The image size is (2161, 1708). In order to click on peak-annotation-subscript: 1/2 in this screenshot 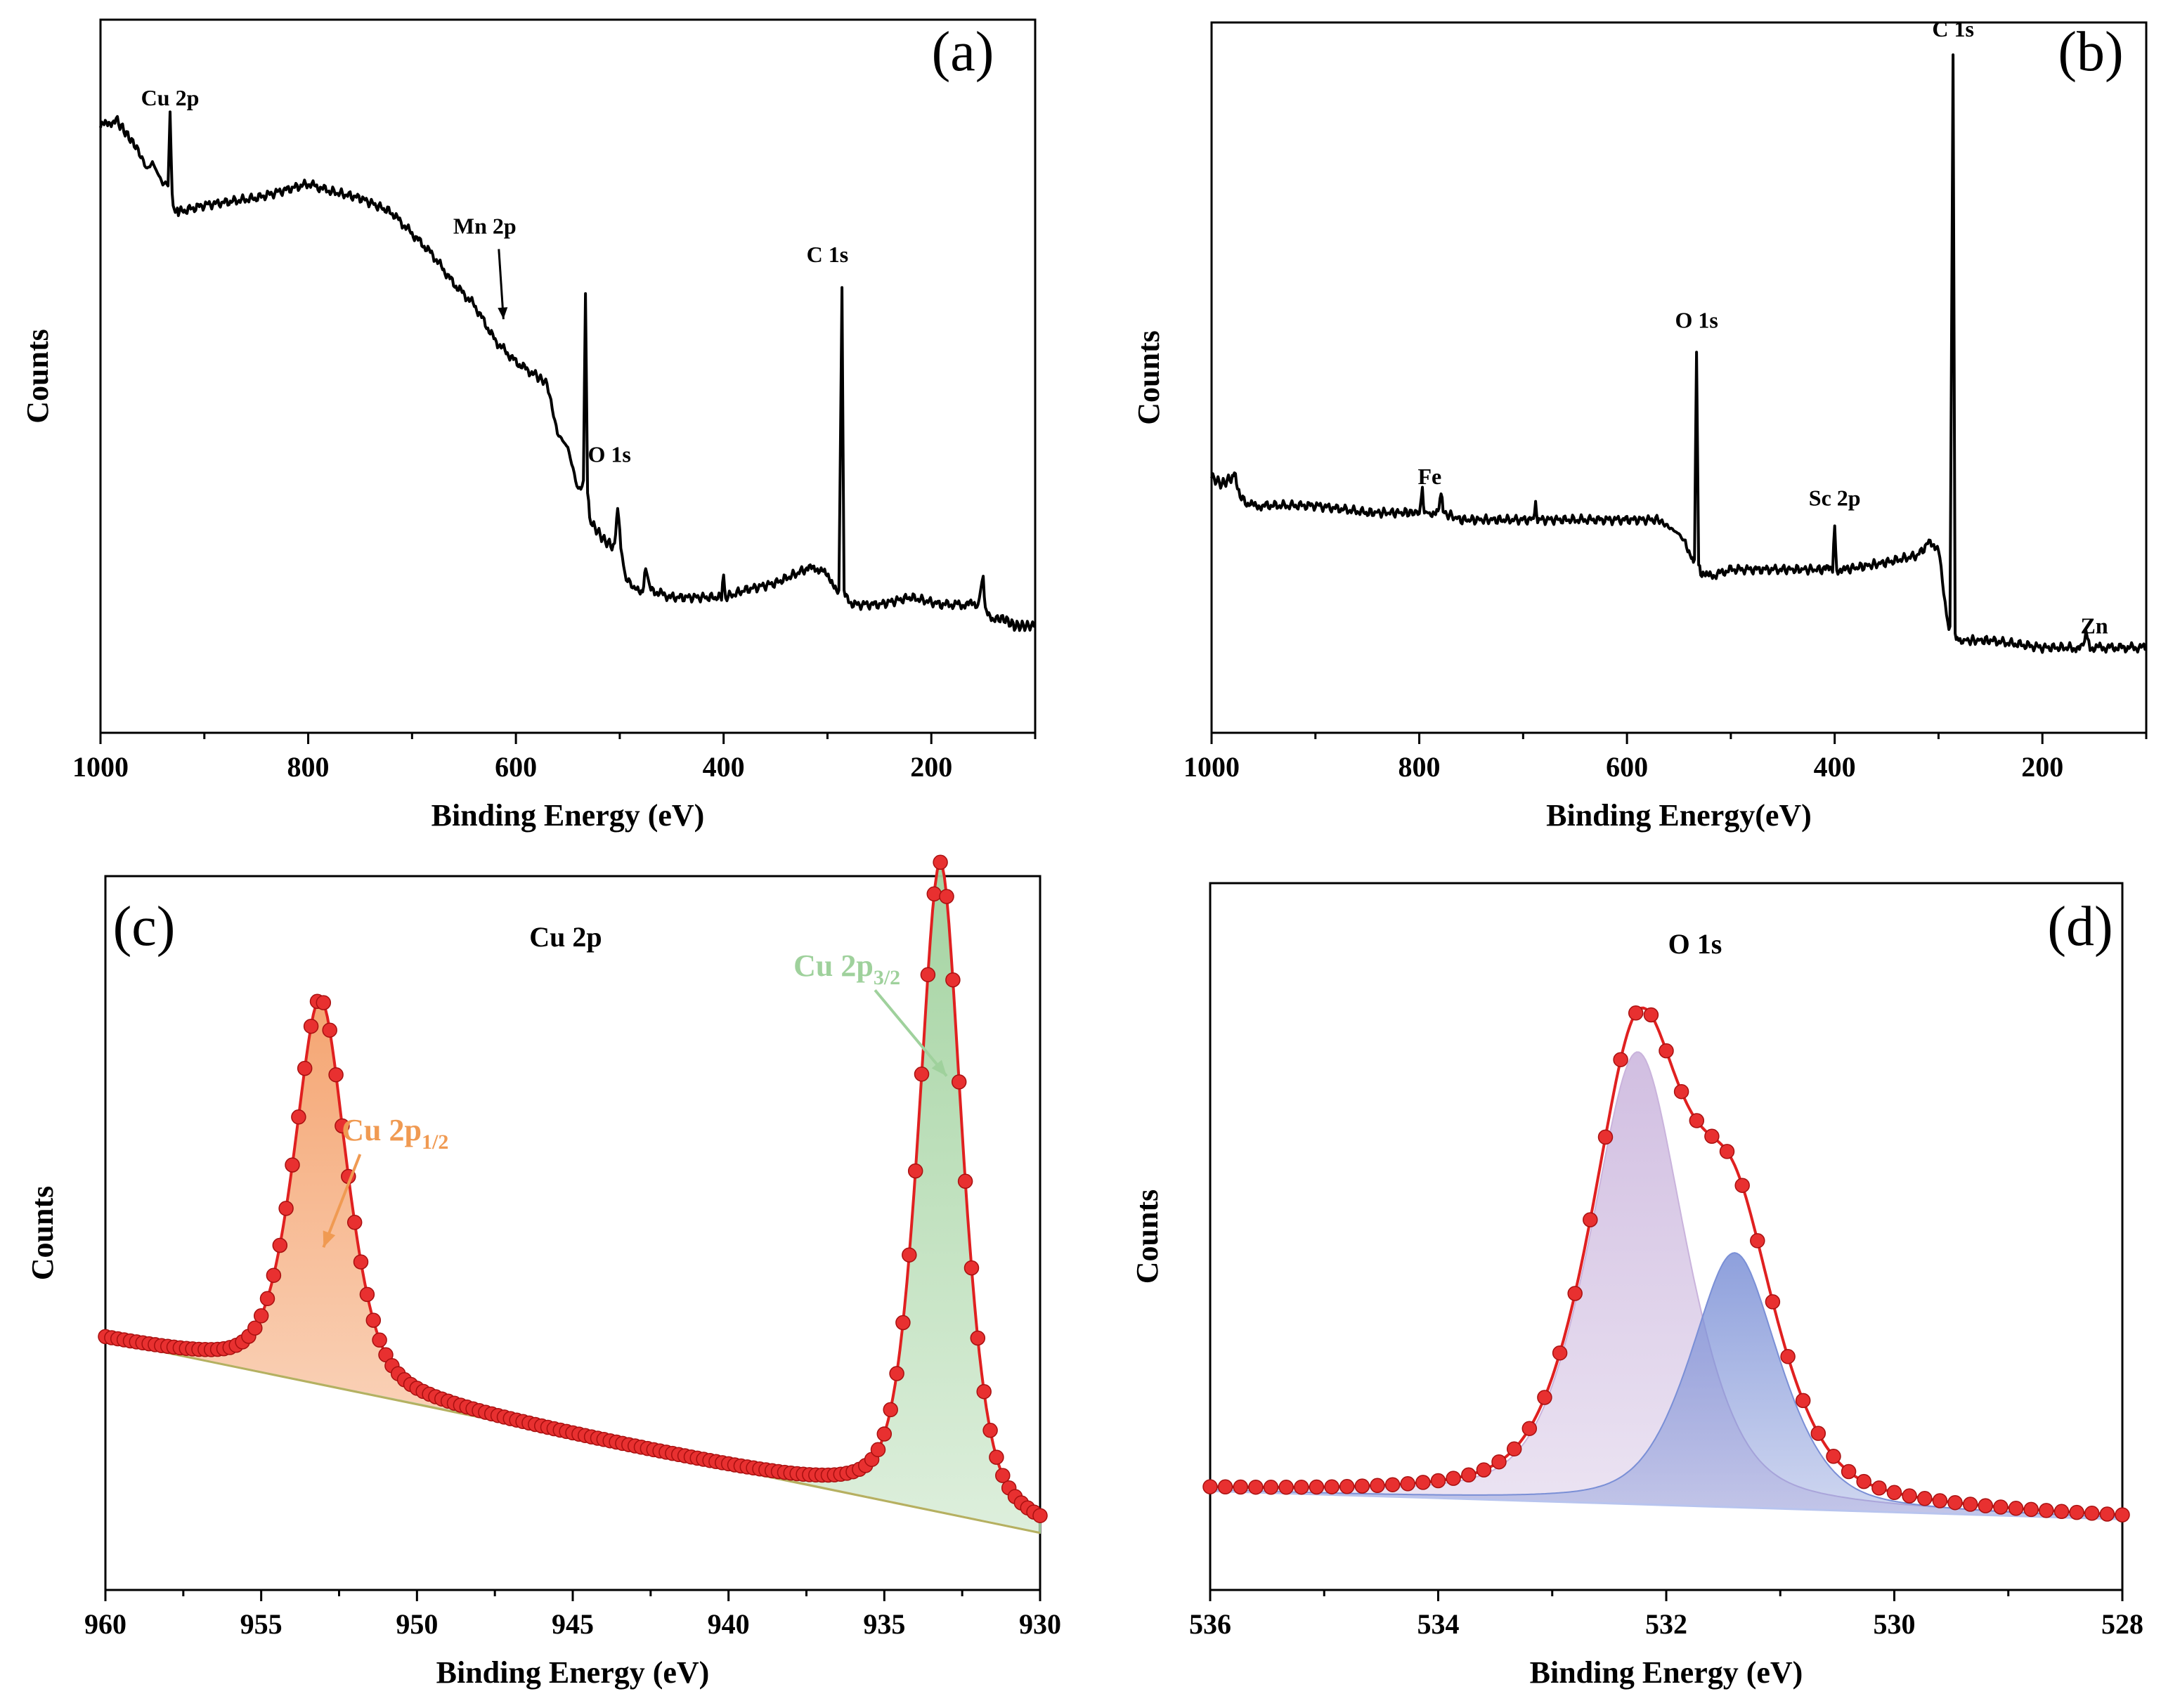, I will do `click(435, 1142)`.